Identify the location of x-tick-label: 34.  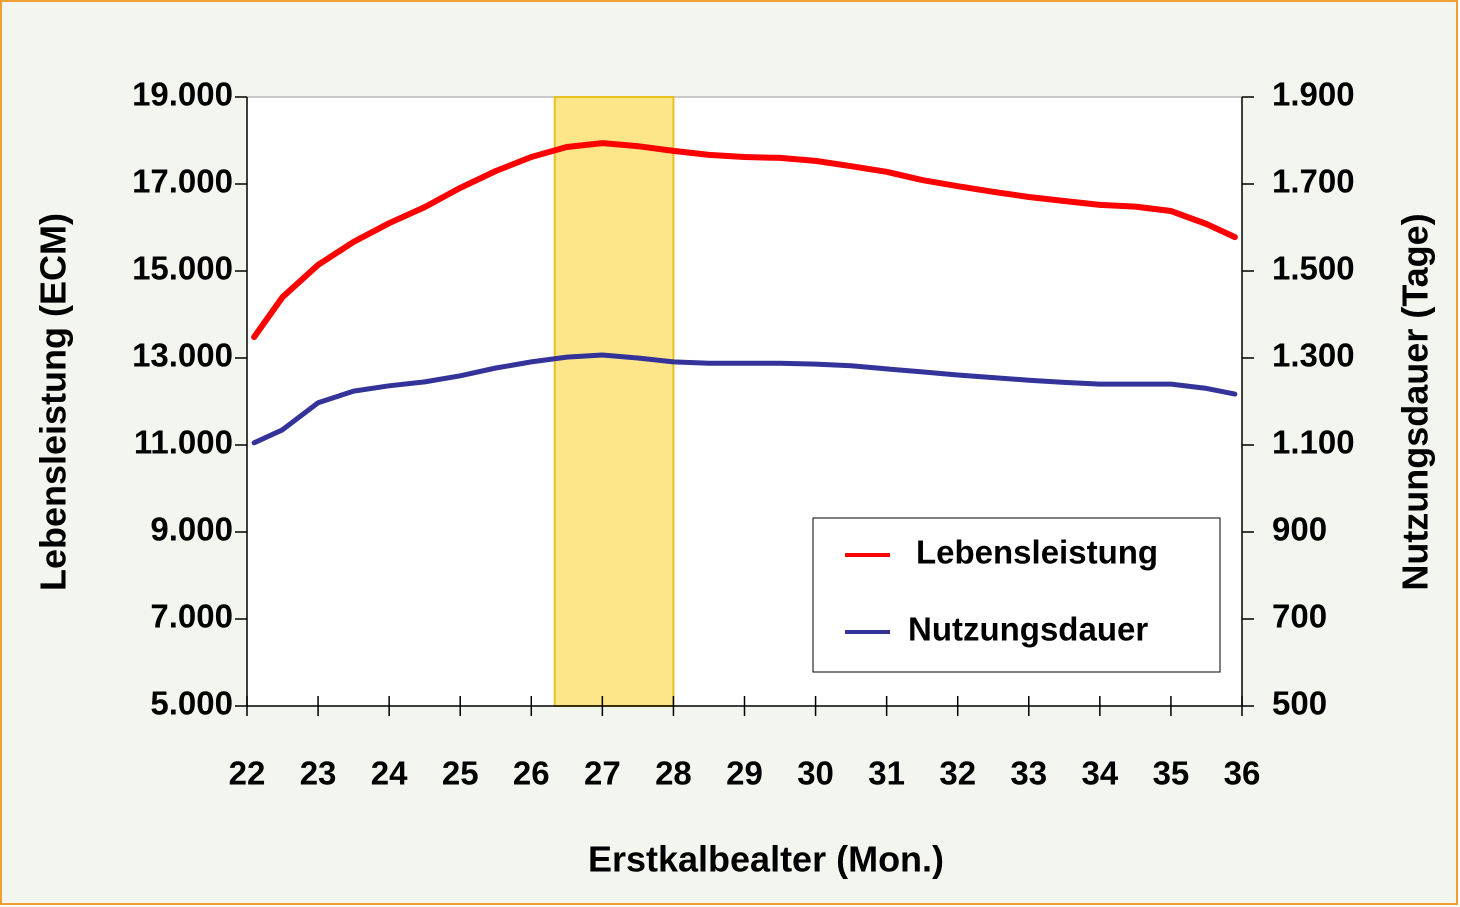
(1099, 773).